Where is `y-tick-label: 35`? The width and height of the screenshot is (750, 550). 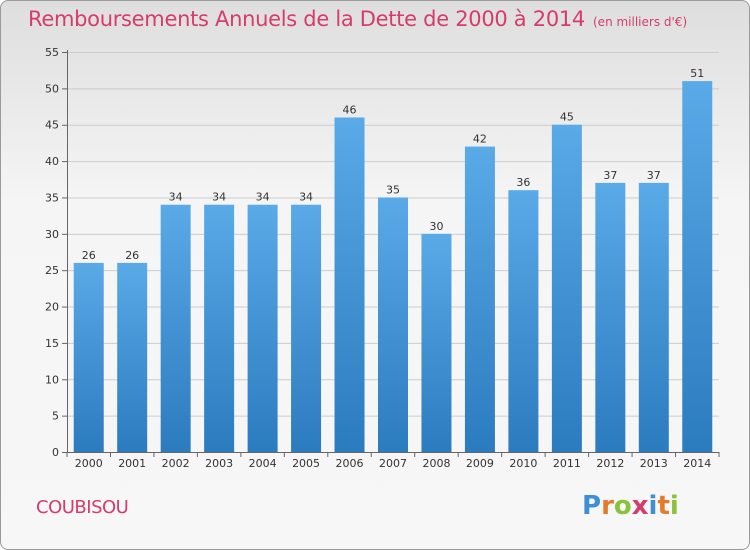
y-tick-label: 35 is located at coordinates (52, 197).